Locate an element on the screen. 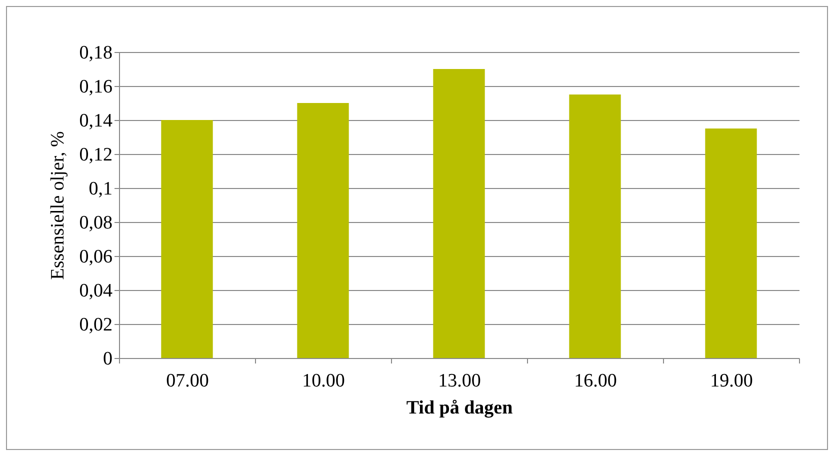 The width and height of the screenshot is (837, 459). x-tick-label: 16.00 is located at coordinates (595, 381).